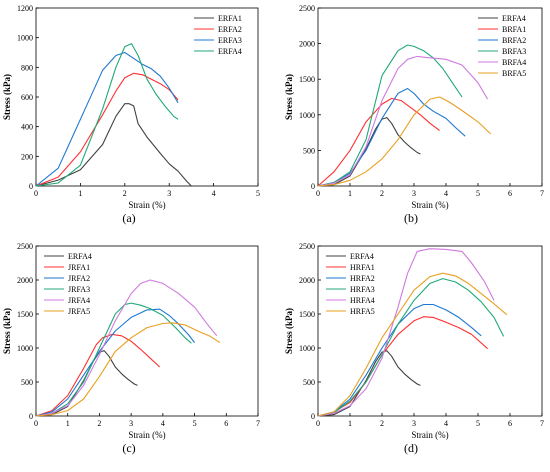 This screenshot has height=472, width=550. I want to click on panel-4-series-line-hrfa4, so click(406, 332).